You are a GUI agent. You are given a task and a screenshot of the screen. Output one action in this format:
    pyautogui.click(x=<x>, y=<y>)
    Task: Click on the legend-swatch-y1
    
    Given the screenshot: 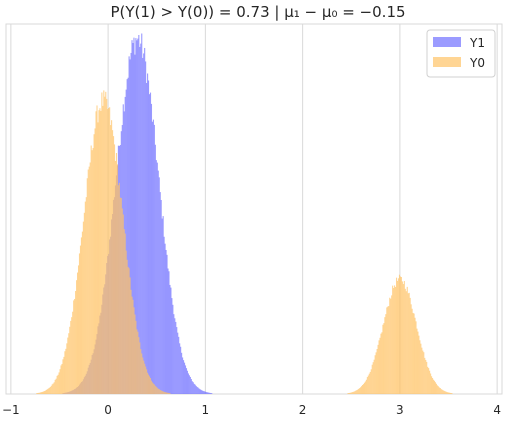 What is the action you would take?
    pyautogui.click(x=447, y=42)
    